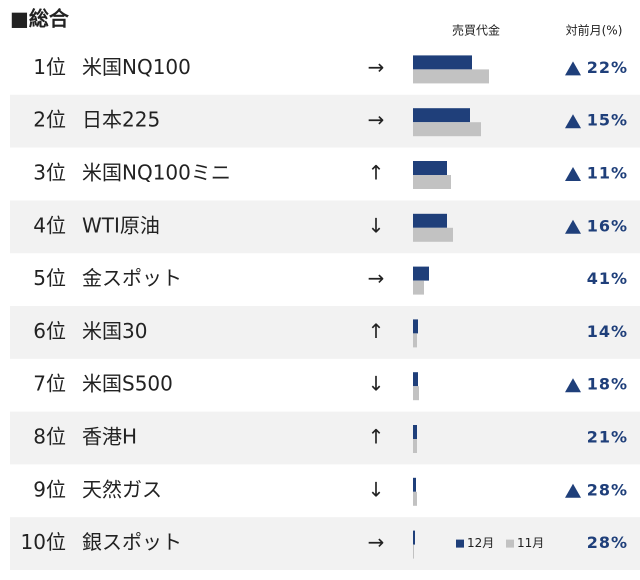 The width and height of the screenshot is (640, 580). I want to click on rank: 2位, so click(49, 120).